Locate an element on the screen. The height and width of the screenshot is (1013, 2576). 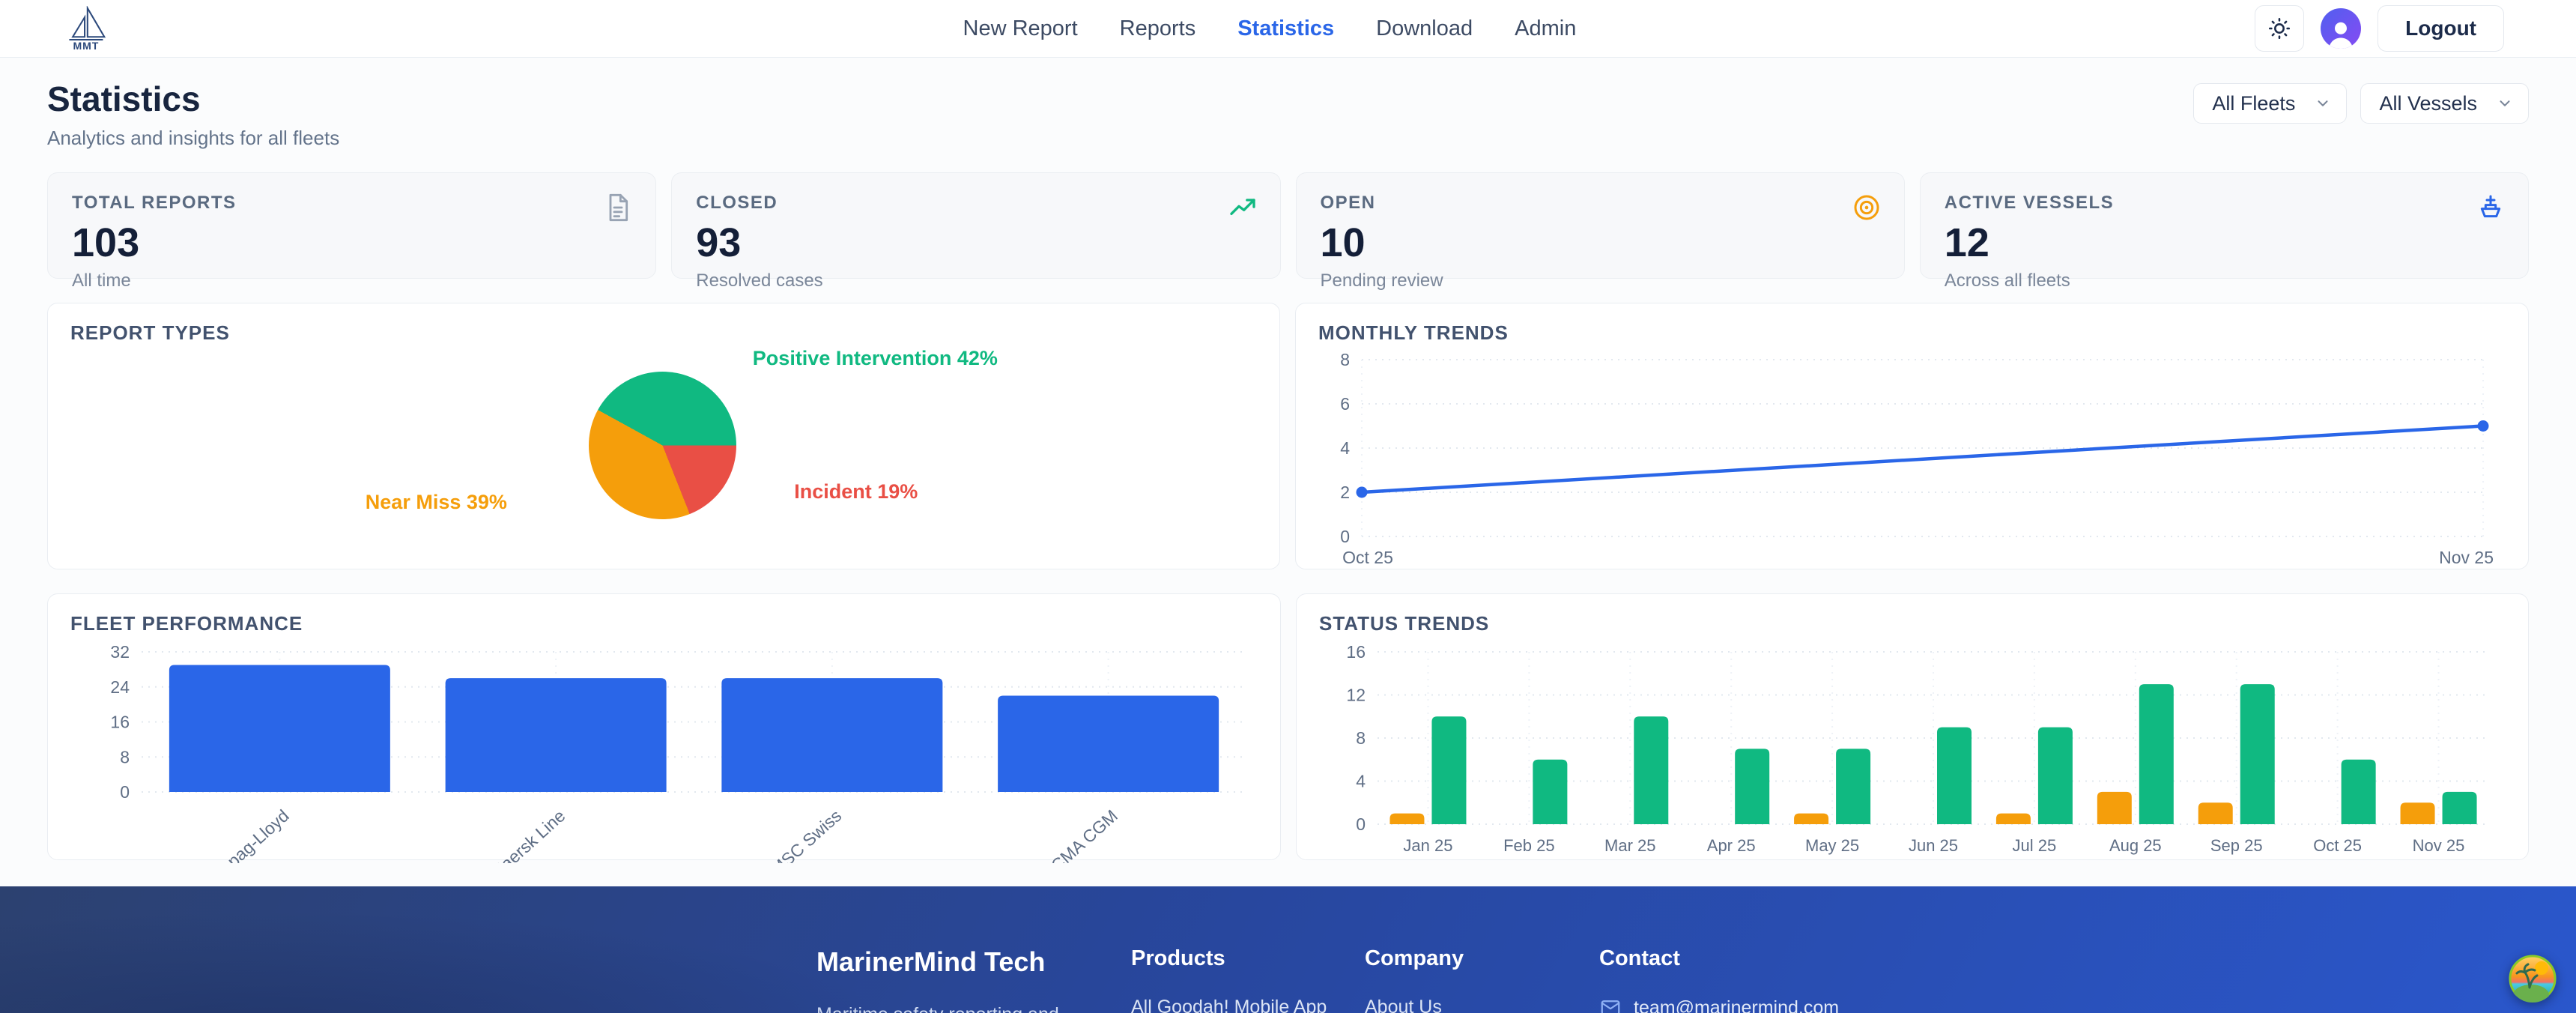
monthly-trends-line-chart: 0 2 4 6 8 Oct 25 Nov 25 is located at coordinates (1912, 460).